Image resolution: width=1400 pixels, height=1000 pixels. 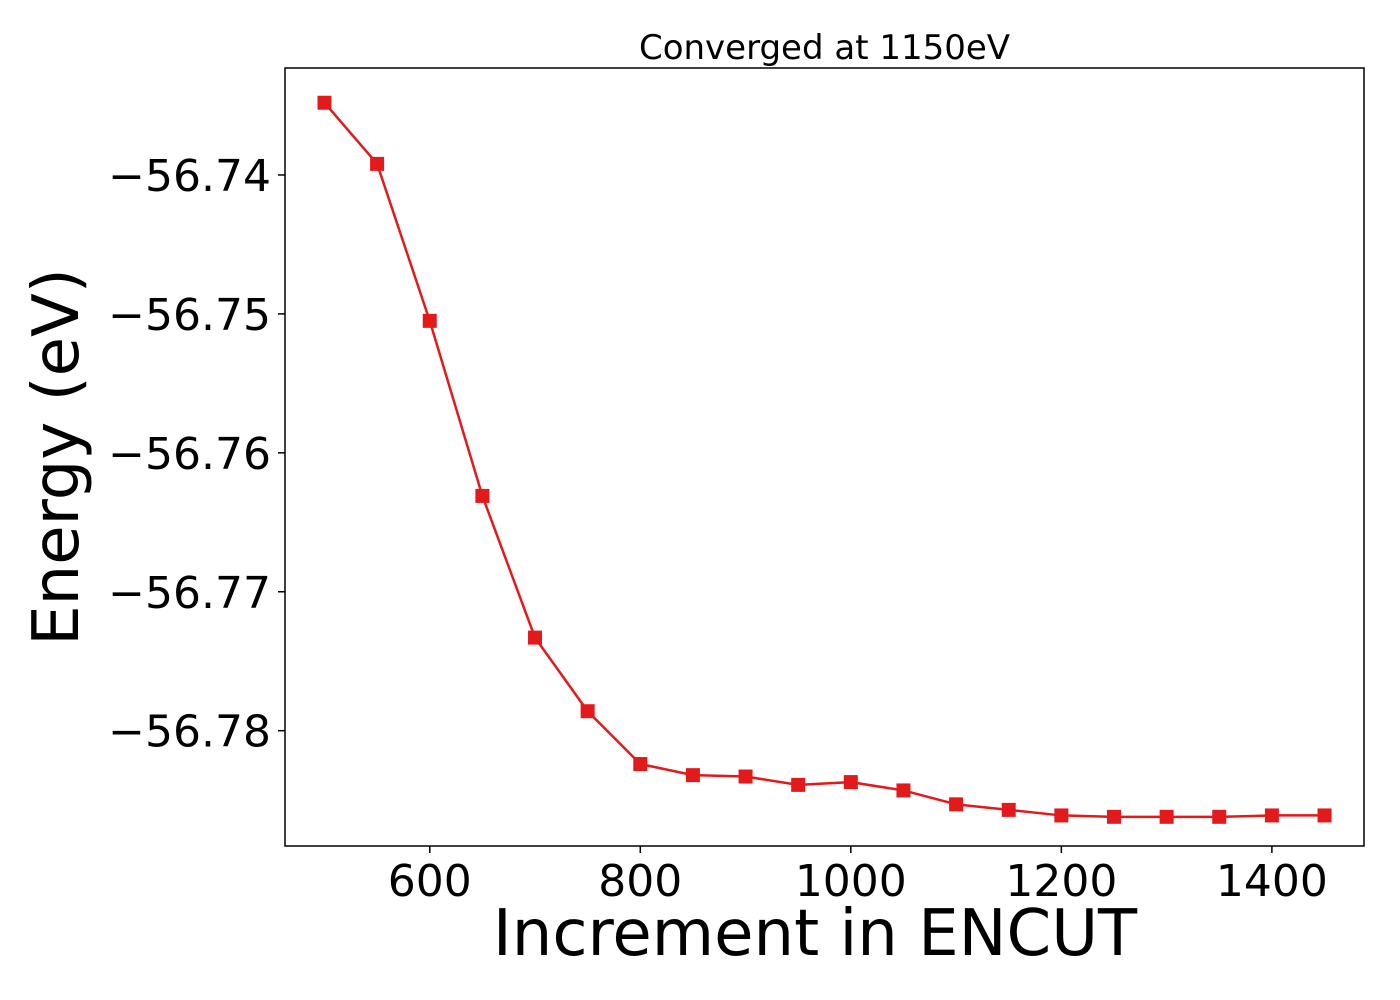 I want to click on x-axis-title: Increment in ENCUT, so click(x=815, y=934).